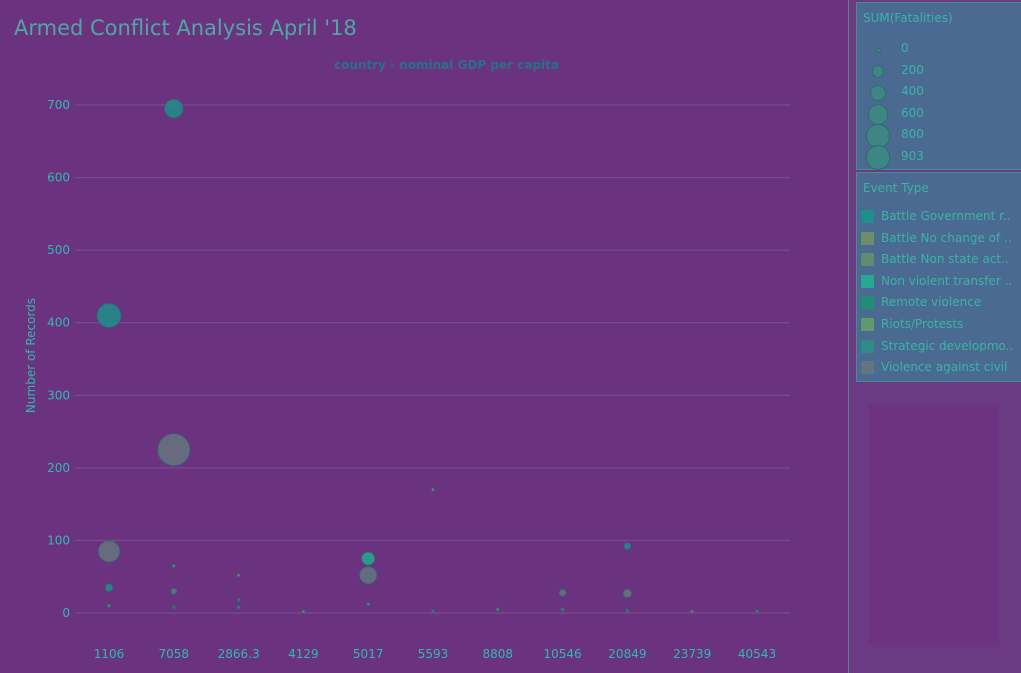 The image size is (1021, 673). I want to click on color-legend-item: Non violent transfer .., so click(940, 282).